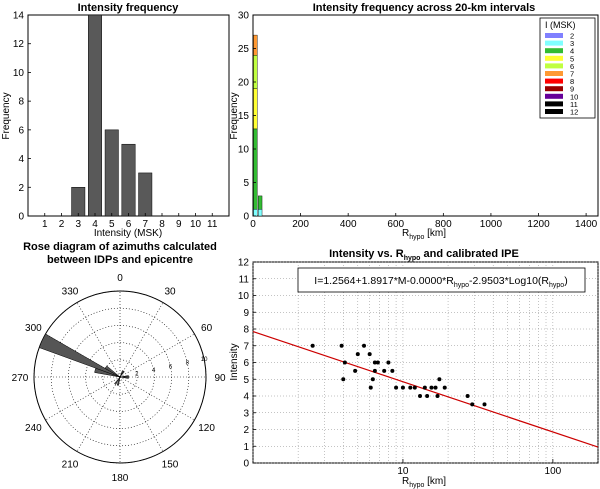 The width and height of the screenshot is (600, 489). What do you see at coordinates (120, 260) in the screenshot?
I see `rose-title-line-2: between IDPs and epicentre` at bounding box center [120, 260].